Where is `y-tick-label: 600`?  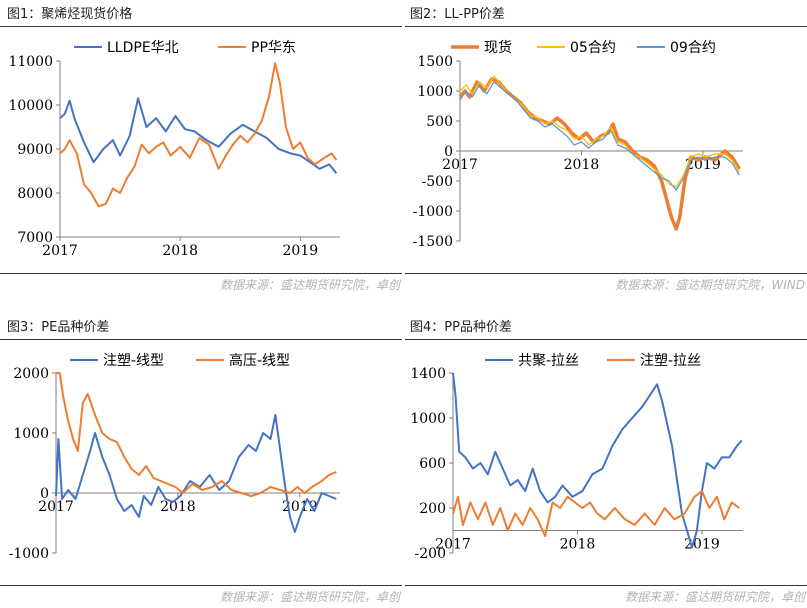
y-tick-label: 600 is located at coordinates (432, 464).